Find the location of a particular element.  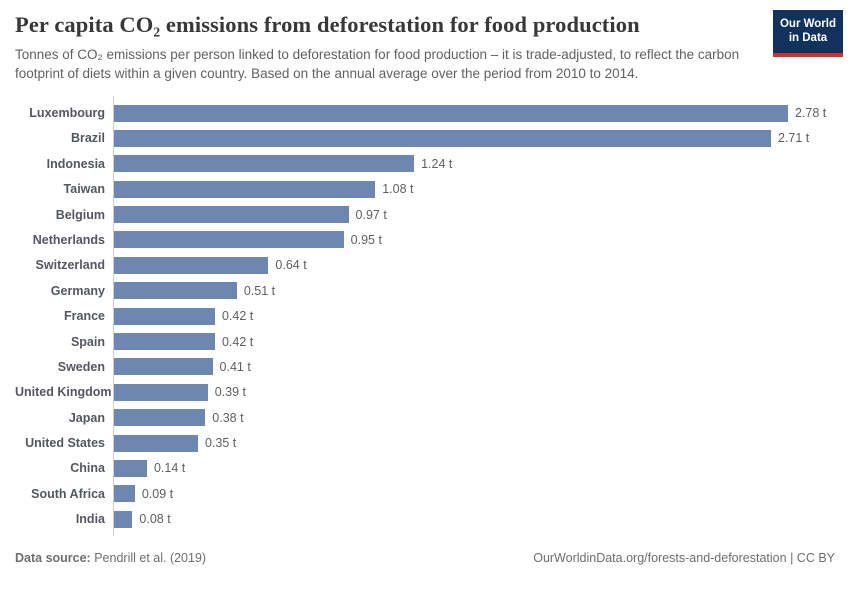

bar-row: Switzerland 0.64 t is located at coordinates (427, 265).